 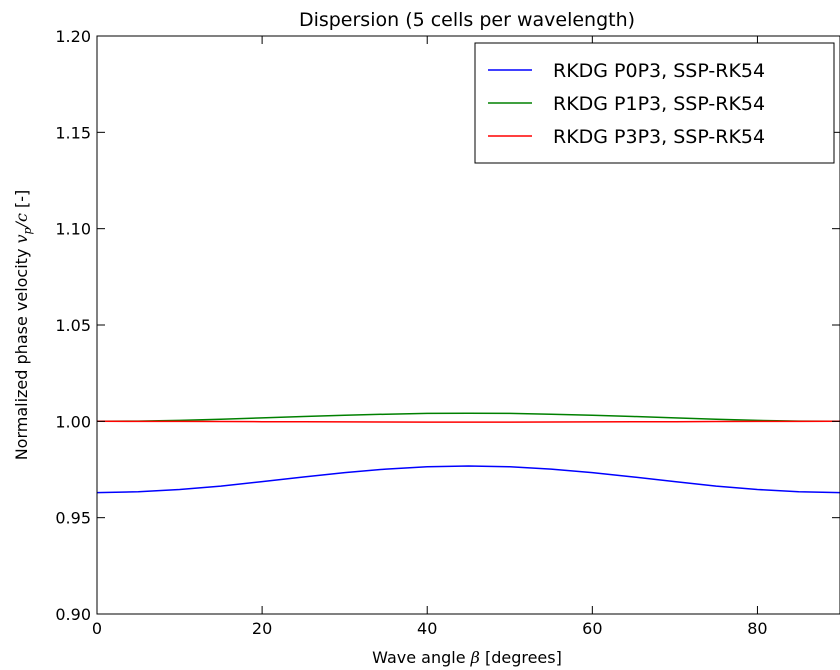 What do you see at coordinates (73, 421) in the screenshot?
I see `y-tick-label: 1.00` at bounding box center [73, 421].